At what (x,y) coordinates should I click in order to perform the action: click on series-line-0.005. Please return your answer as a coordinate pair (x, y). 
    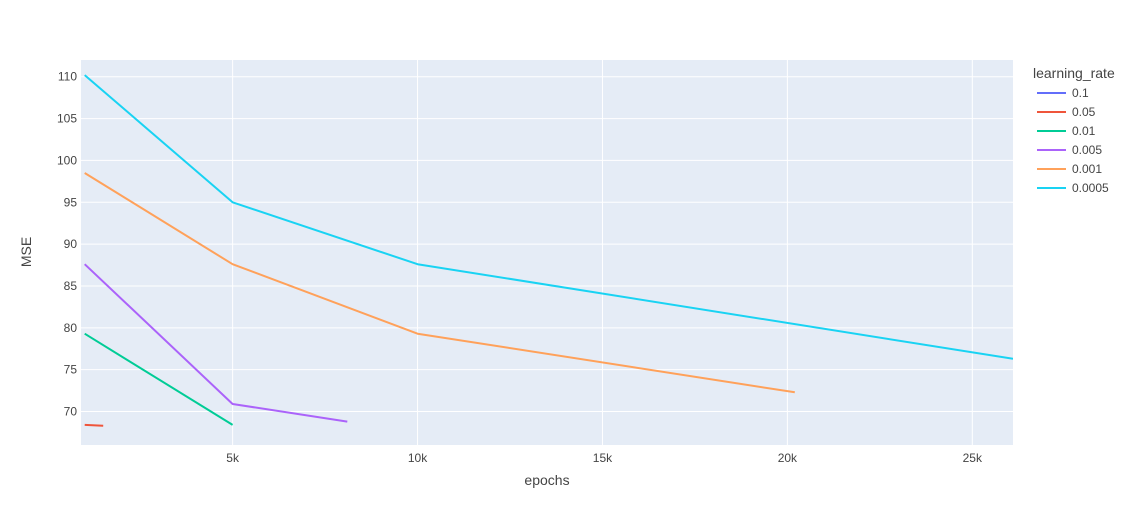
    Looking at the image, I should click on (216, 343).